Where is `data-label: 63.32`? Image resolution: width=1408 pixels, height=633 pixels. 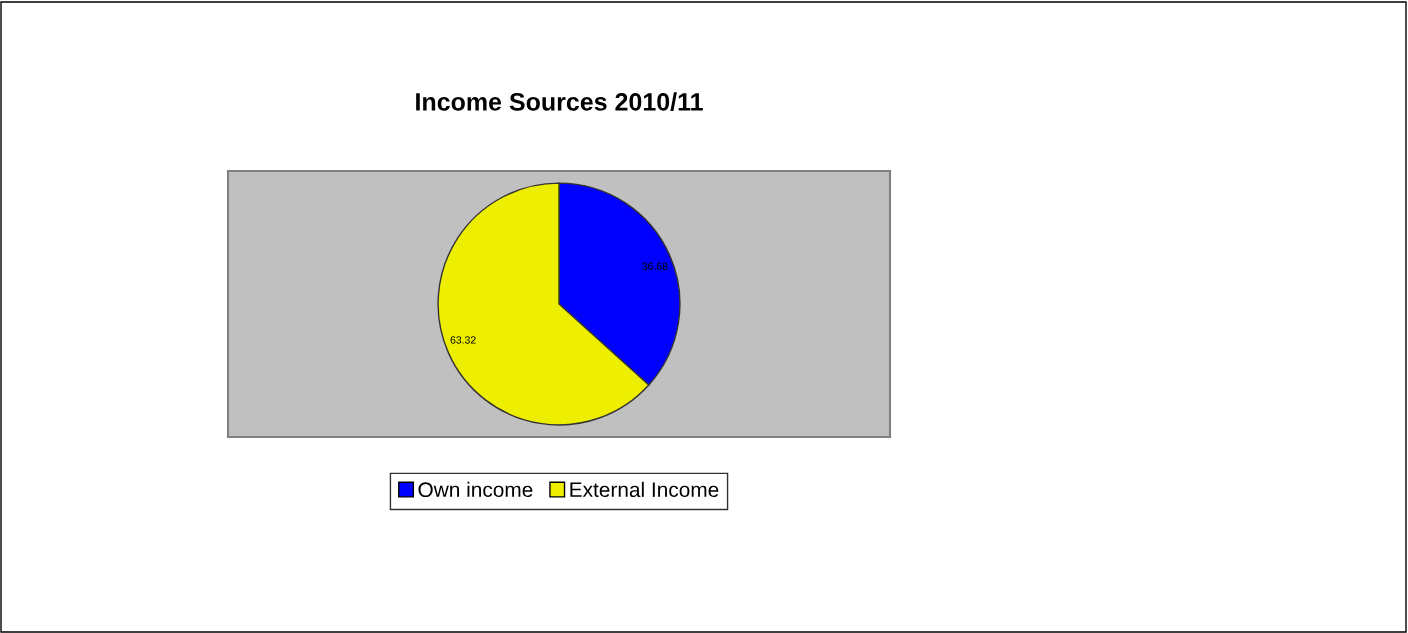 data-label: 63.32 is located at coordinates (463, 340).